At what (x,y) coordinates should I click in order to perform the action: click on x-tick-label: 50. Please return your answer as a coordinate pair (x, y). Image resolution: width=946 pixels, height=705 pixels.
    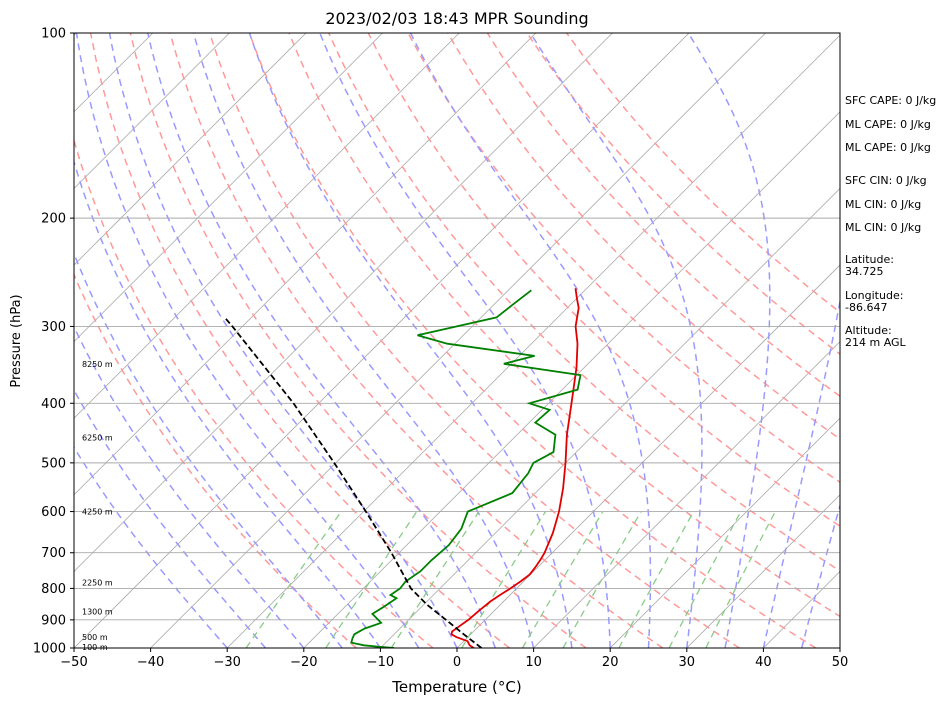
    Looking at the image, I should click on (840, 662).